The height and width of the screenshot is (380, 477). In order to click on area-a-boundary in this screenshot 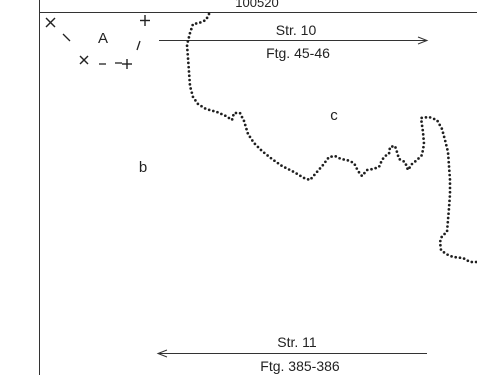, I will do `click(101, 49)`.